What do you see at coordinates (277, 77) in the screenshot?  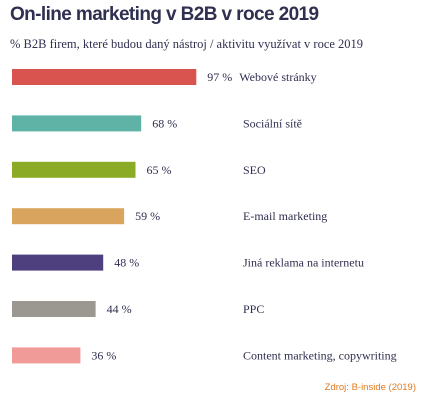 I see `category-label-1: Webové stránky` at bounding box center [277, 77].